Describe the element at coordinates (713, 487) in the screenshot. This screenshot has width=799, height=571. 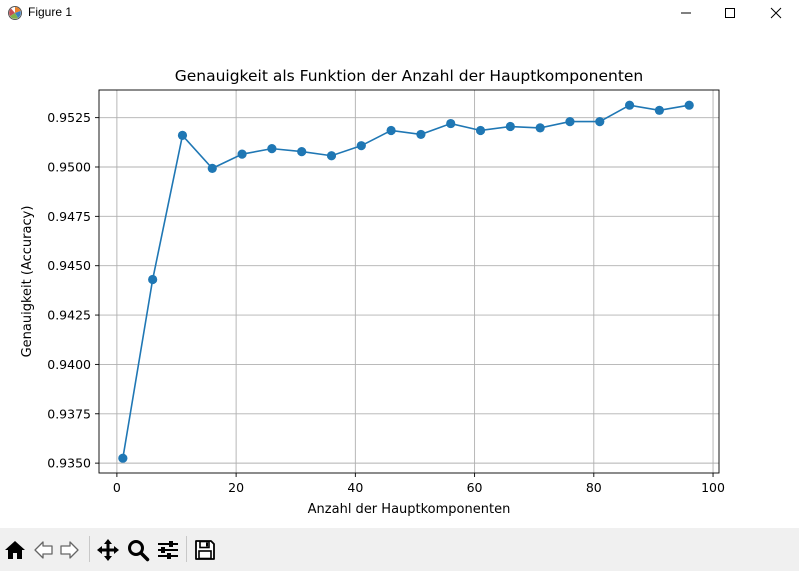
I see `x-tick-label: 100` at that location.